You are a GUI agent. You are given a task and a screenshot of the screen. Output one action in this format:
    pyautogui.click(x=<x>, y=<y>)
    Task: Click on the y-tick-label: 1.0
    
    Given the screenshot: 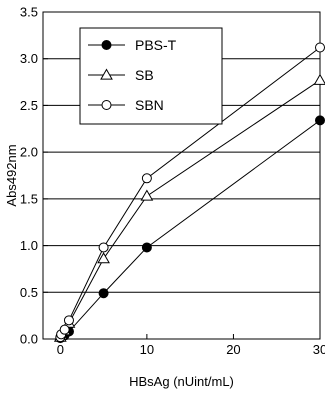 What is the action you would take?
    pyautogui.click(x=29, y=245)
    